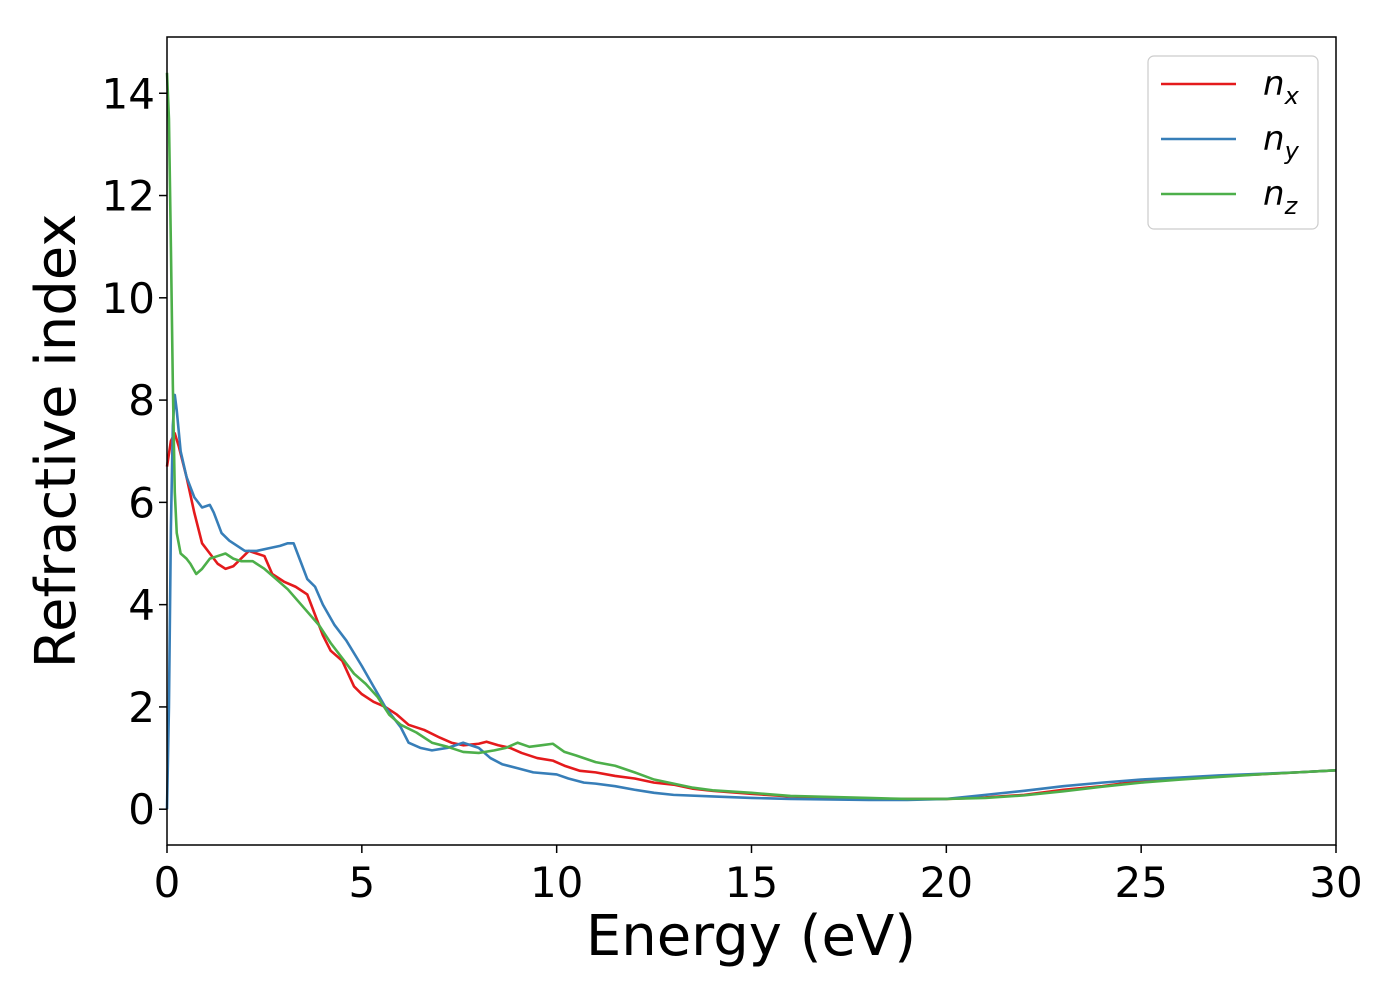  What do you see at coordinates (141, 605) in the screenshot?
I see `y-tick-label: 4` at bounding box center [141, 605].